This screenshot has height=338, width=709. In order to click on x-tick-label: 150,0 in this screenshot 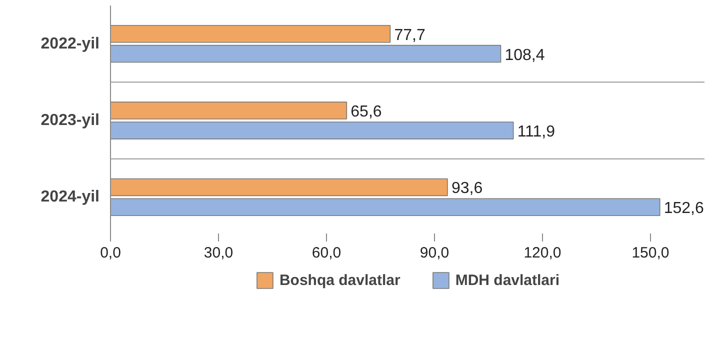, I will do `click(651, 253)`.